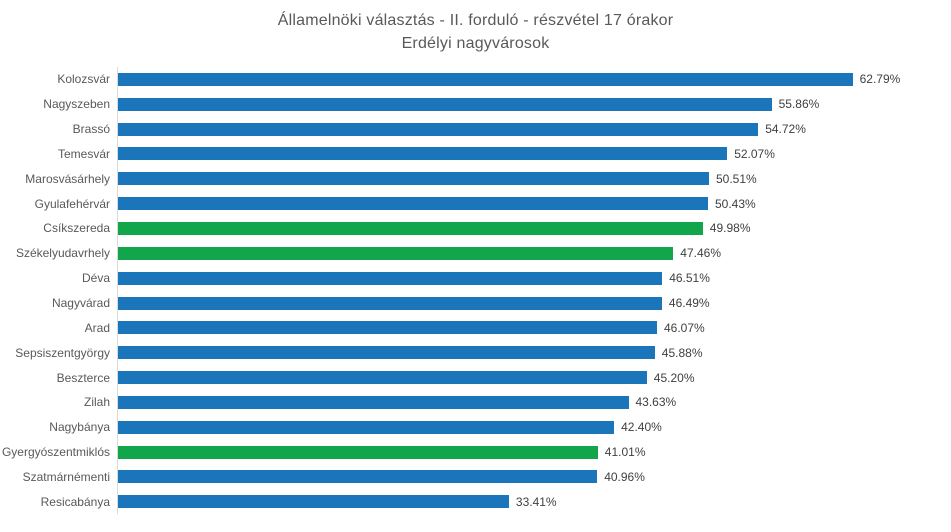 The width and height of the screenshot is (951, 532). I want to click on category-label: Arad, so click(97, 327).